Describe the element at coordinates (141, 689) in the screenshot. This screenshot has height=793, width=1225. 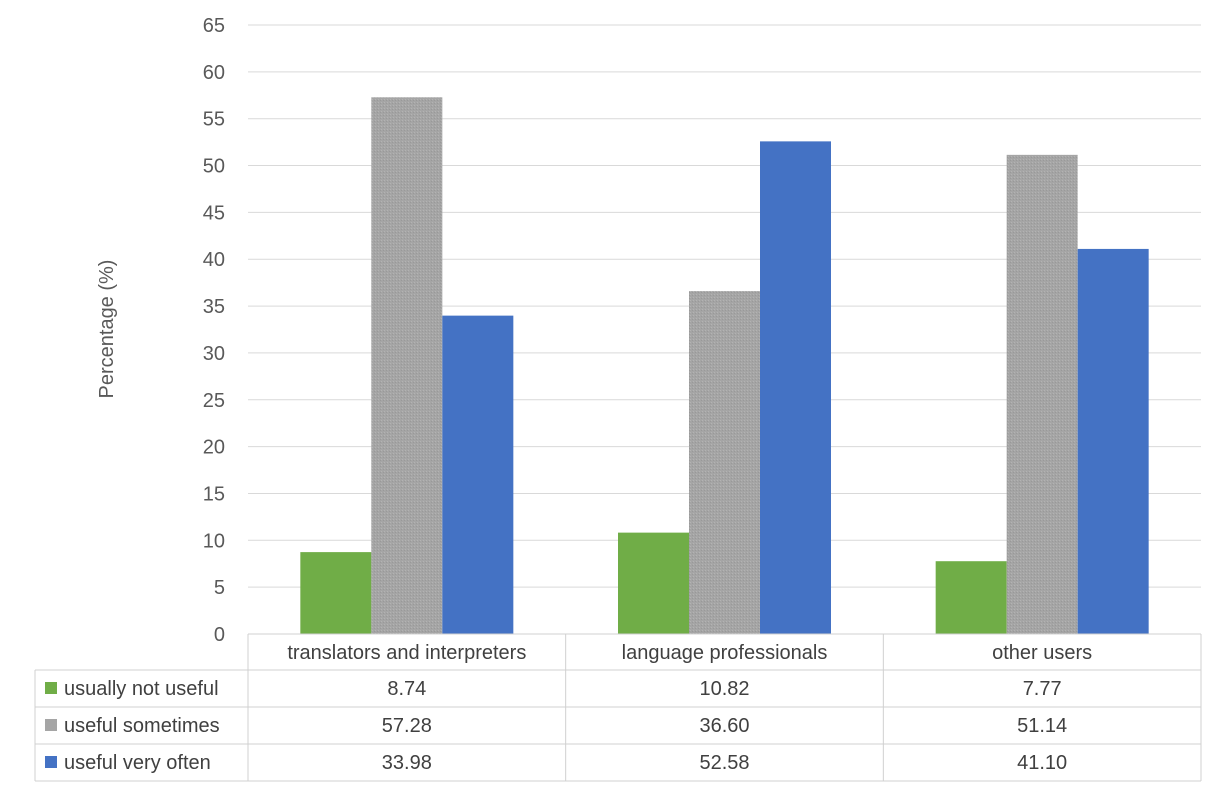
I see `legend-label: usually not useful` at that location.